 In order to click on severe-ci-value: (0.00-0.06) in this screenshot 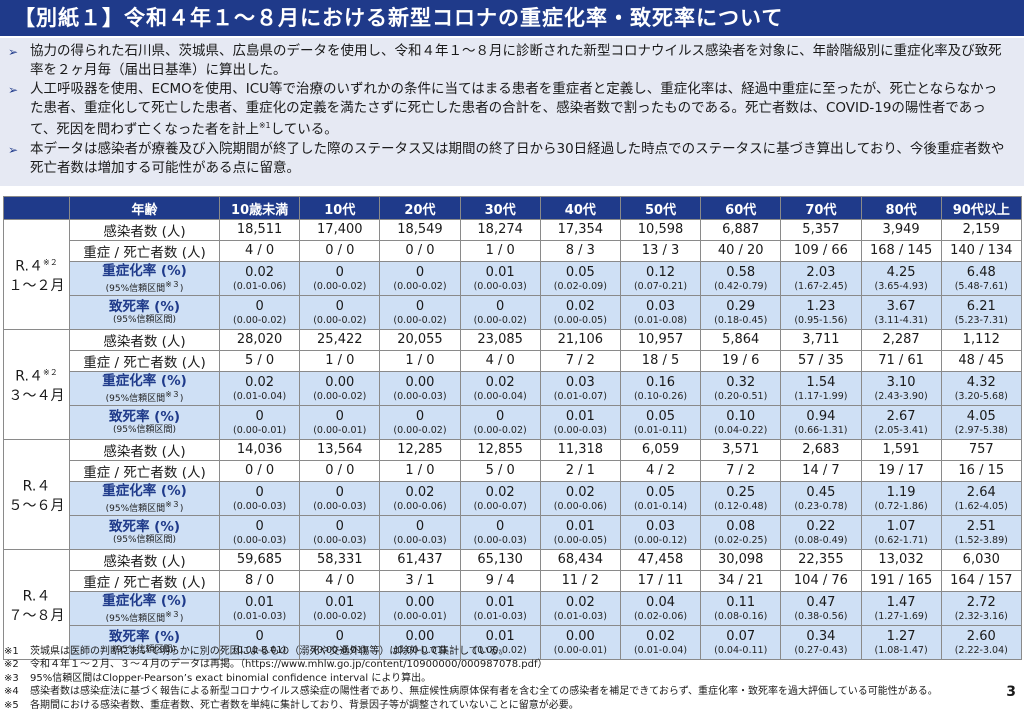, I will do `click(420, 506)`.